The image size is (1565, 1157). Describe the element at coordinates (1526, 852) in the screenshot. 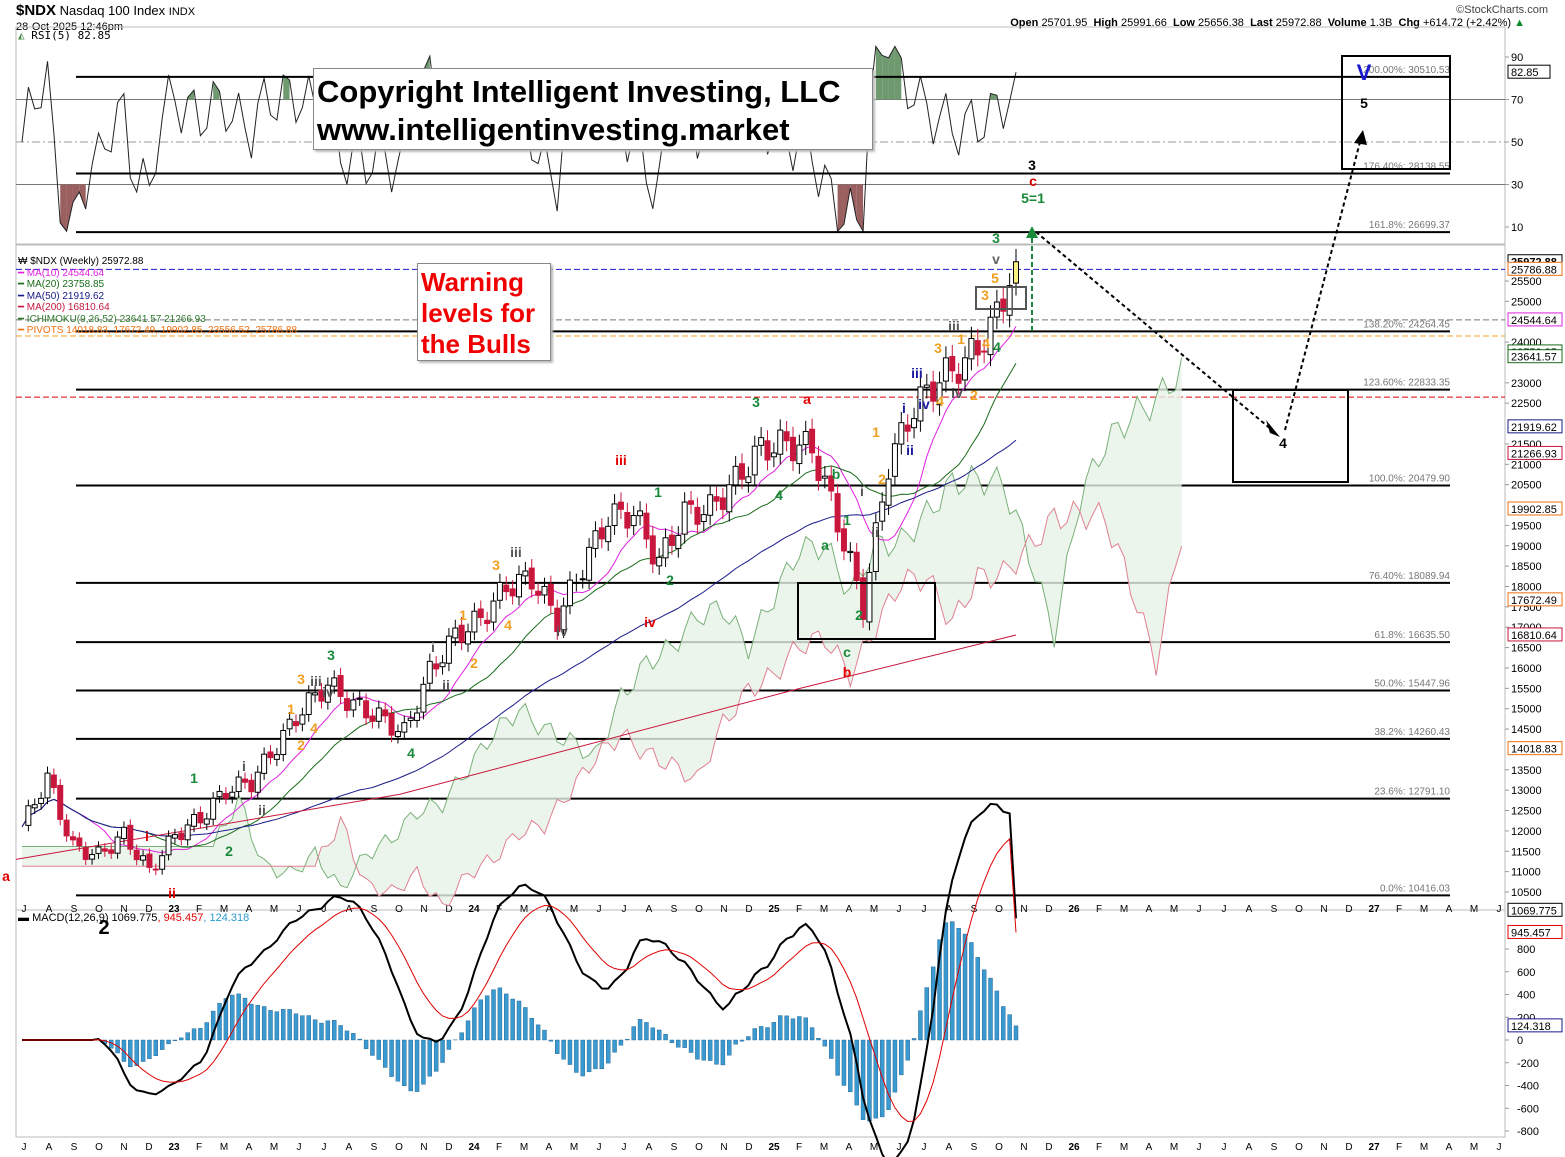

I see `price-tick: 11500` at that location.